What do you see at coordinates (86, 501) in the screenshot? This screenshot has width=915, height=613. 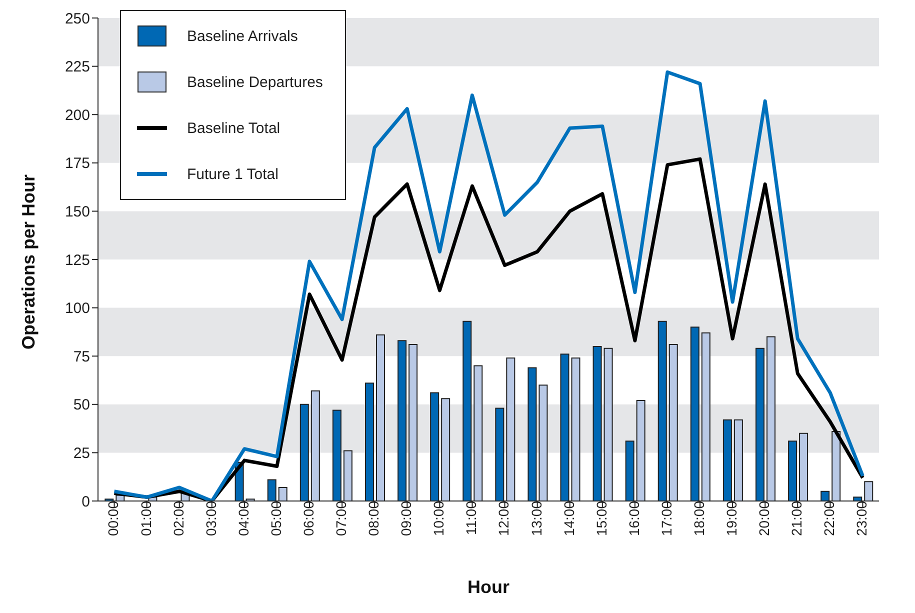 I see `y-tick-label: 0` at bounding box center [86, 501].